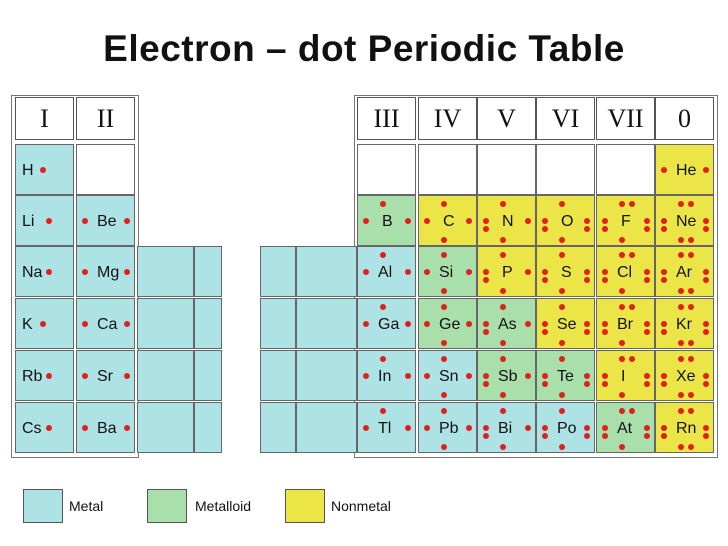  I want to click on element-cell-s: S, so click(565, 271).